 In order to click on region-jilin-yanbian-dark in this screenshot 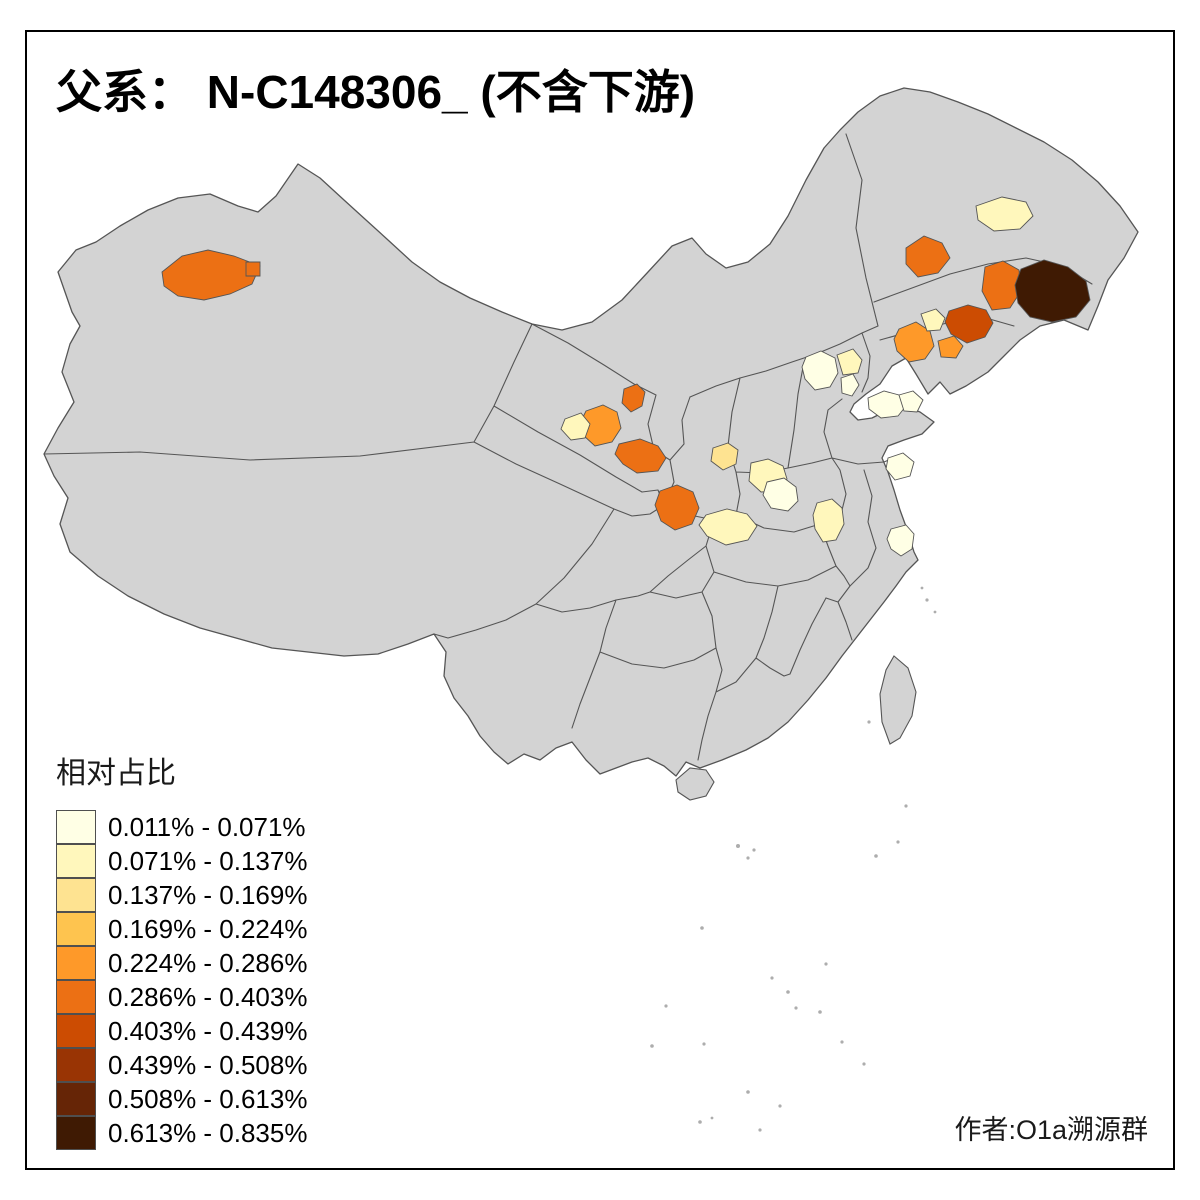, I will do `click(1052, 291)`.